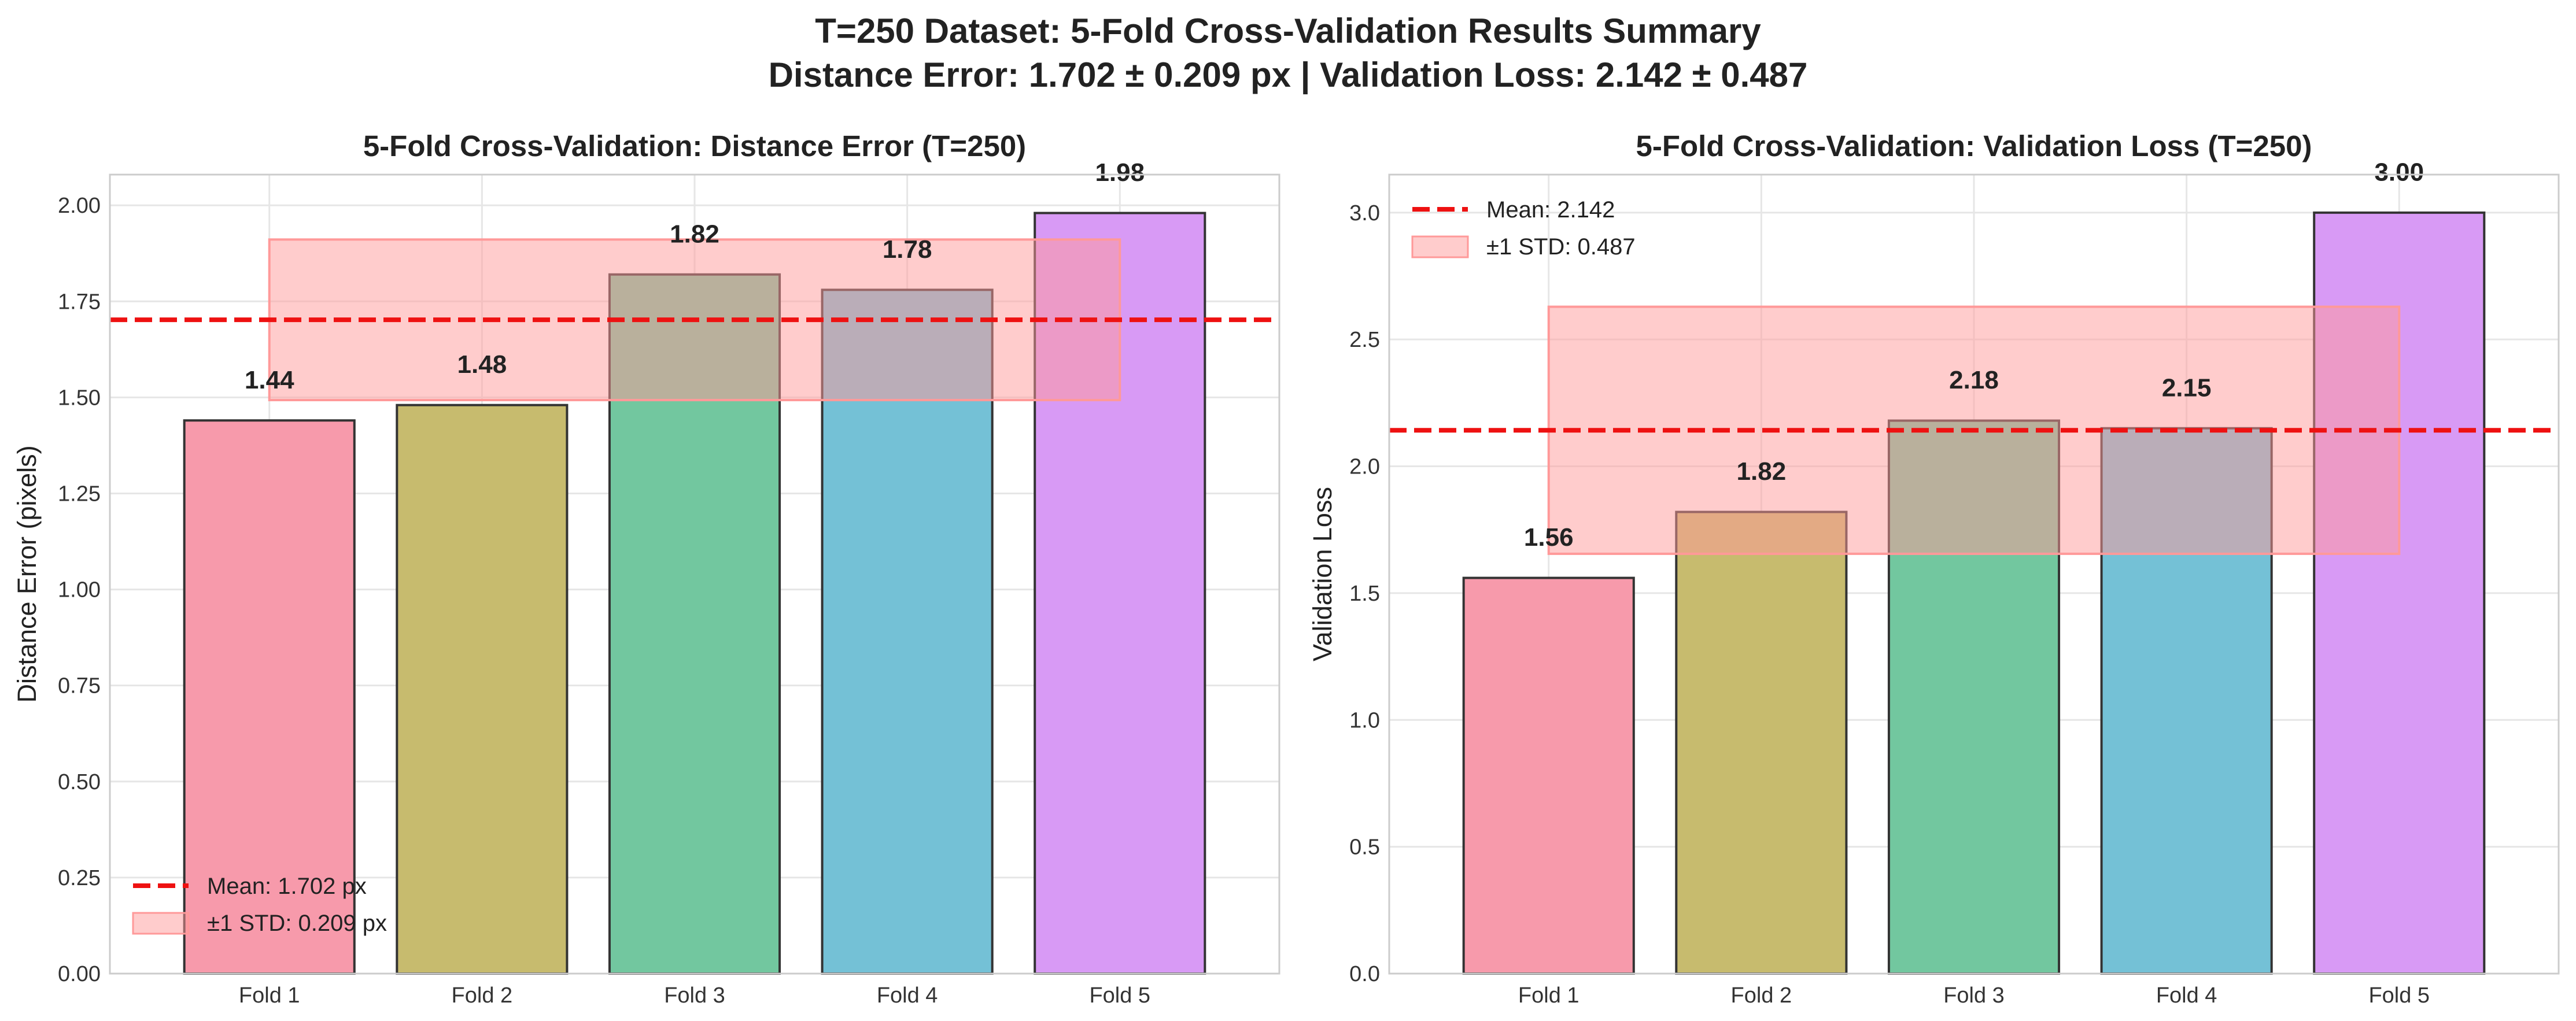  What do you see at coordinates (1523, 228) in the screenshot?
I see `legend: Mean: 2.142 ±1 STD: 0.487` at bounding box center [1523, 228].